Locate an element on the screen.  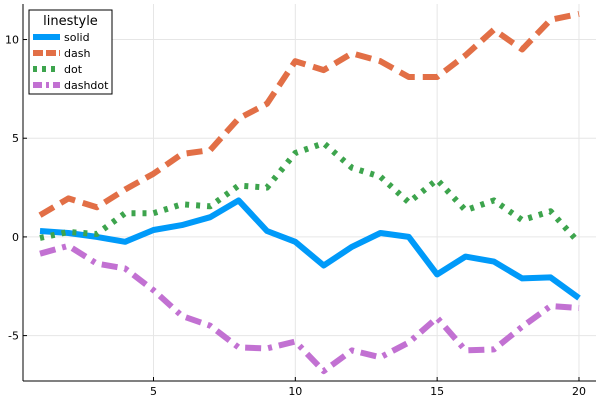
y-tick-label-2: 5 is located at coordinates (15, 138).